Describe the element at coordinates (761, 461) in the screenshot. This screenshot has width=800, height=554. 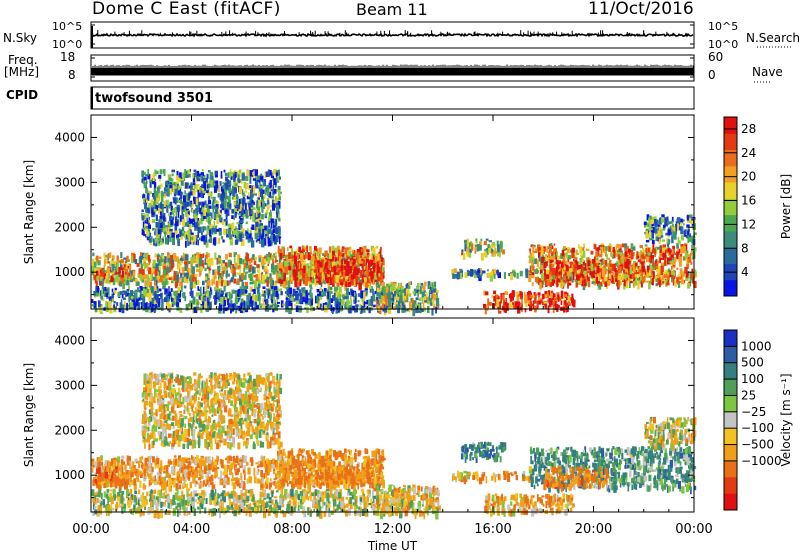
I see `velocity-colorbar-label: −1000` at that location.